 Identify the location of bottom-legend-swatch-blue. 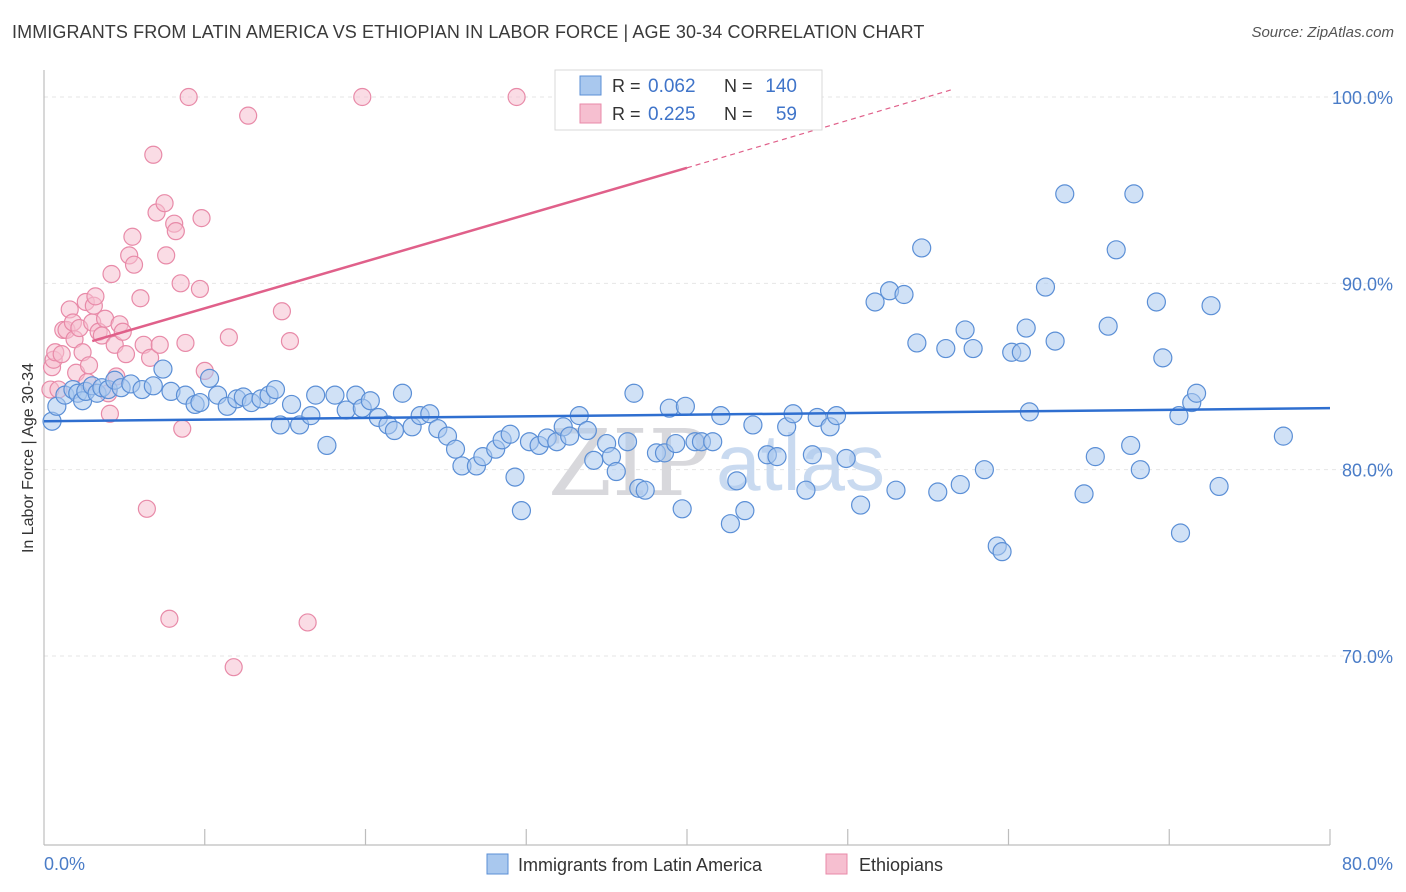
(497, 864).